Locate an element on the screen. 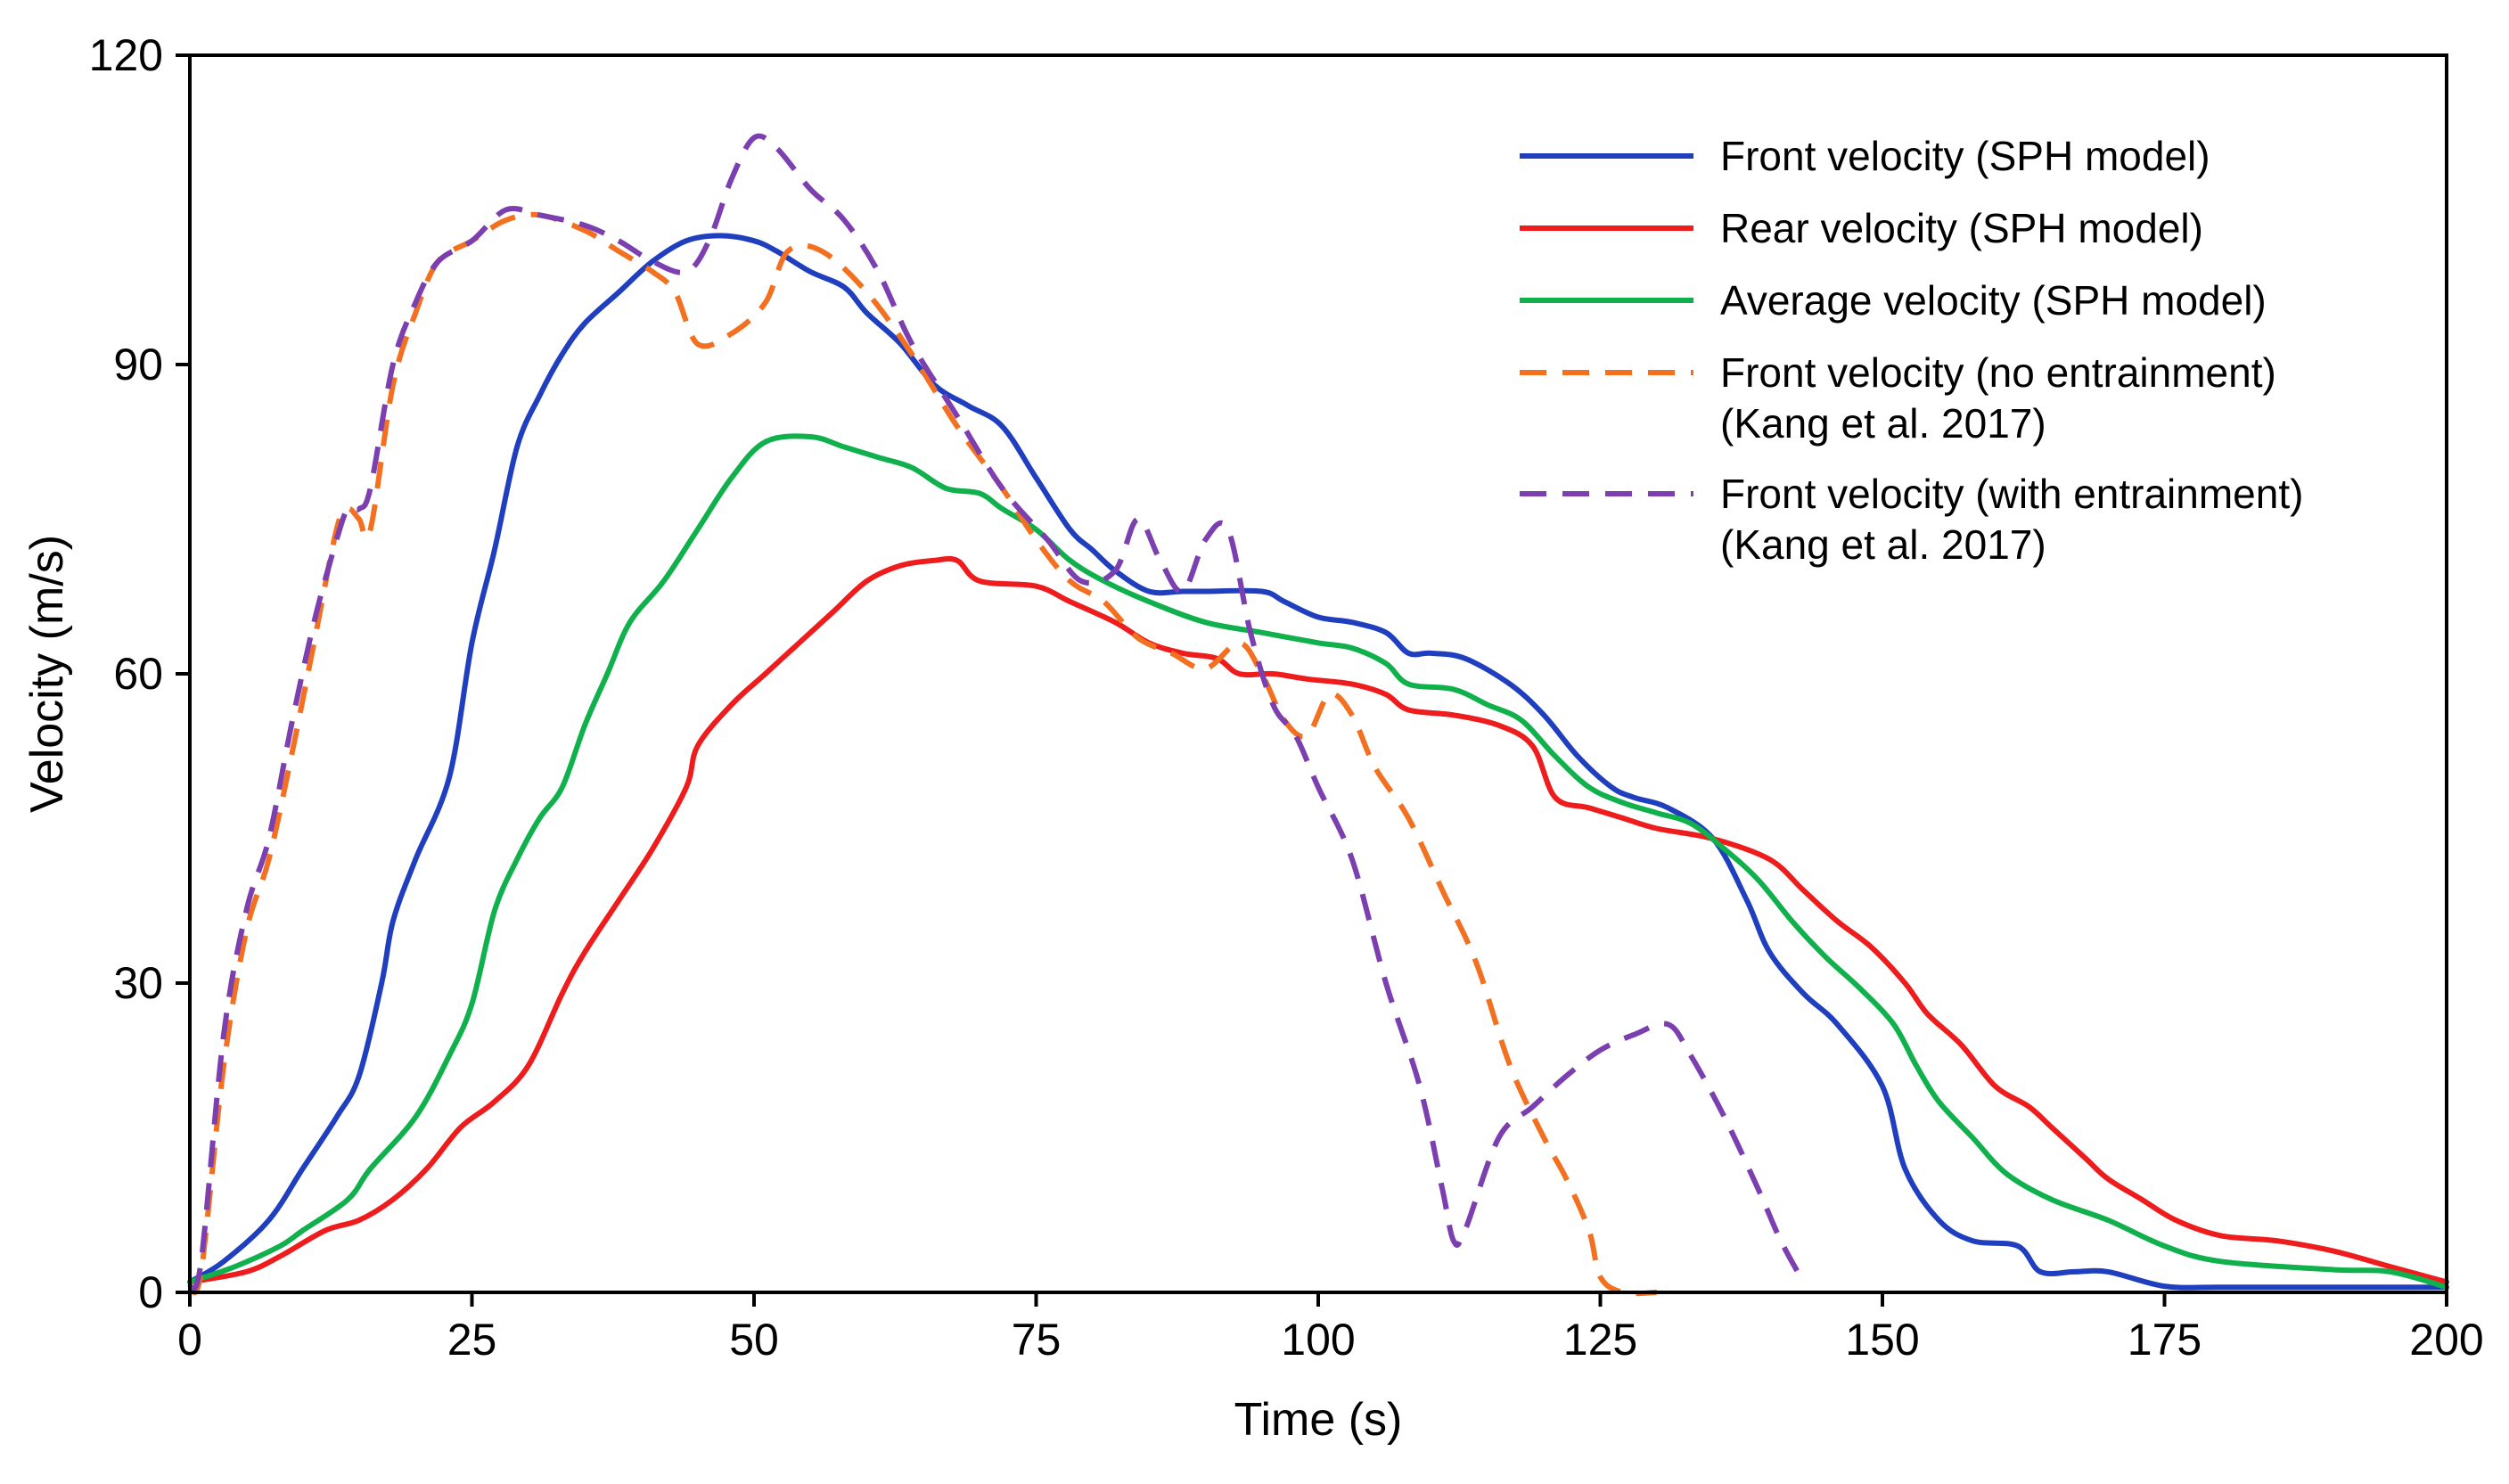 This screenshot has width=2509, height=1484. x-axis-title: Time (s) is located at coordinates (1318, 1420).